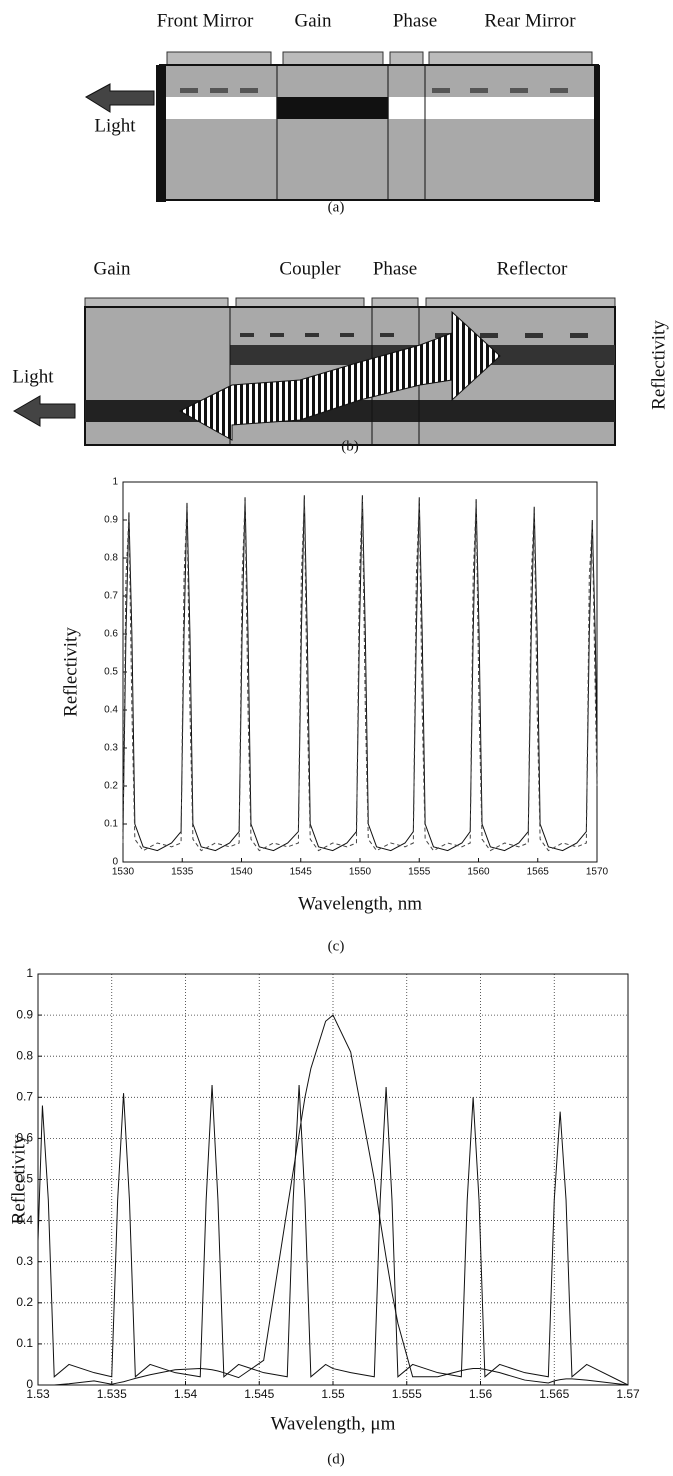 This screenshot has width=673, height=1476. Describe the element at coordinates (419, 872) in the screenshot. I see `x-tick-label: 1555` at that location.